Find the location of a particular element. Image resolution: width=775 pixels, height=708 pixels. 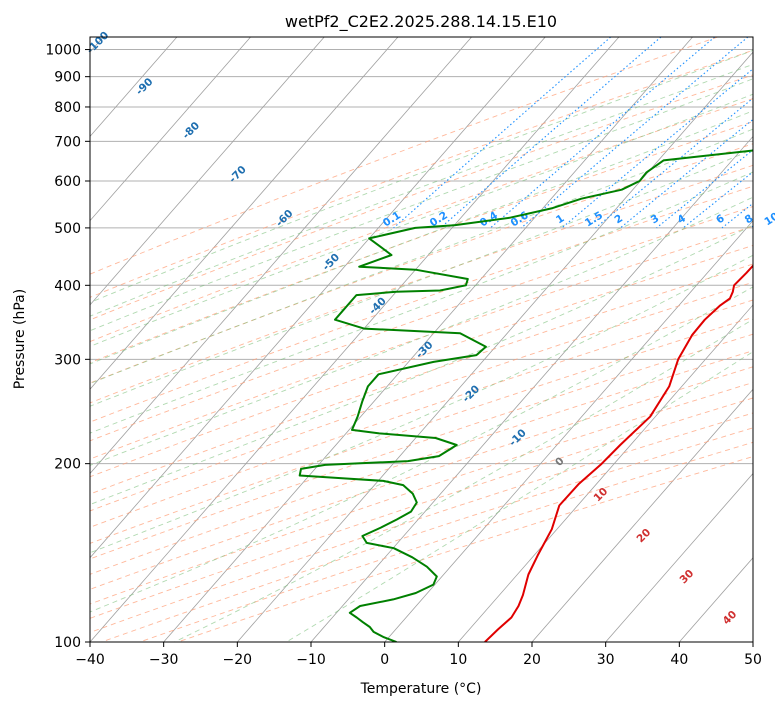

isotherm-label: -70 is located at coordinates (238, 175).